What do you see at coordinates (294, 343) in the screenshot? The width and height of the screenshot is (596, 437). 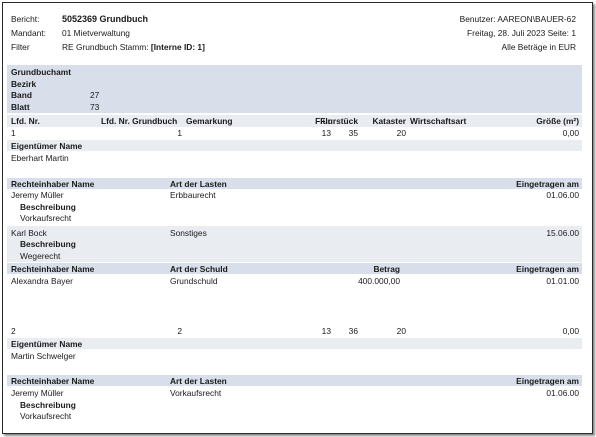 I see `entry2-eigentuemer-band` at bounding box center [294, 343].